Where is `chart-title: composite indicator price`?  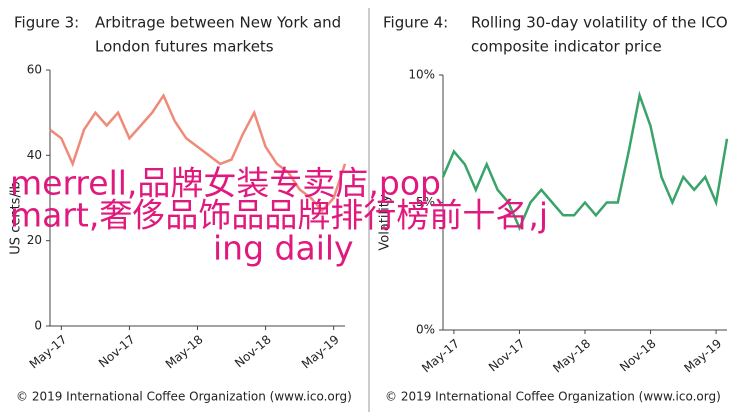
chart-title: composite indicator price is located at coordinates (566, 47).